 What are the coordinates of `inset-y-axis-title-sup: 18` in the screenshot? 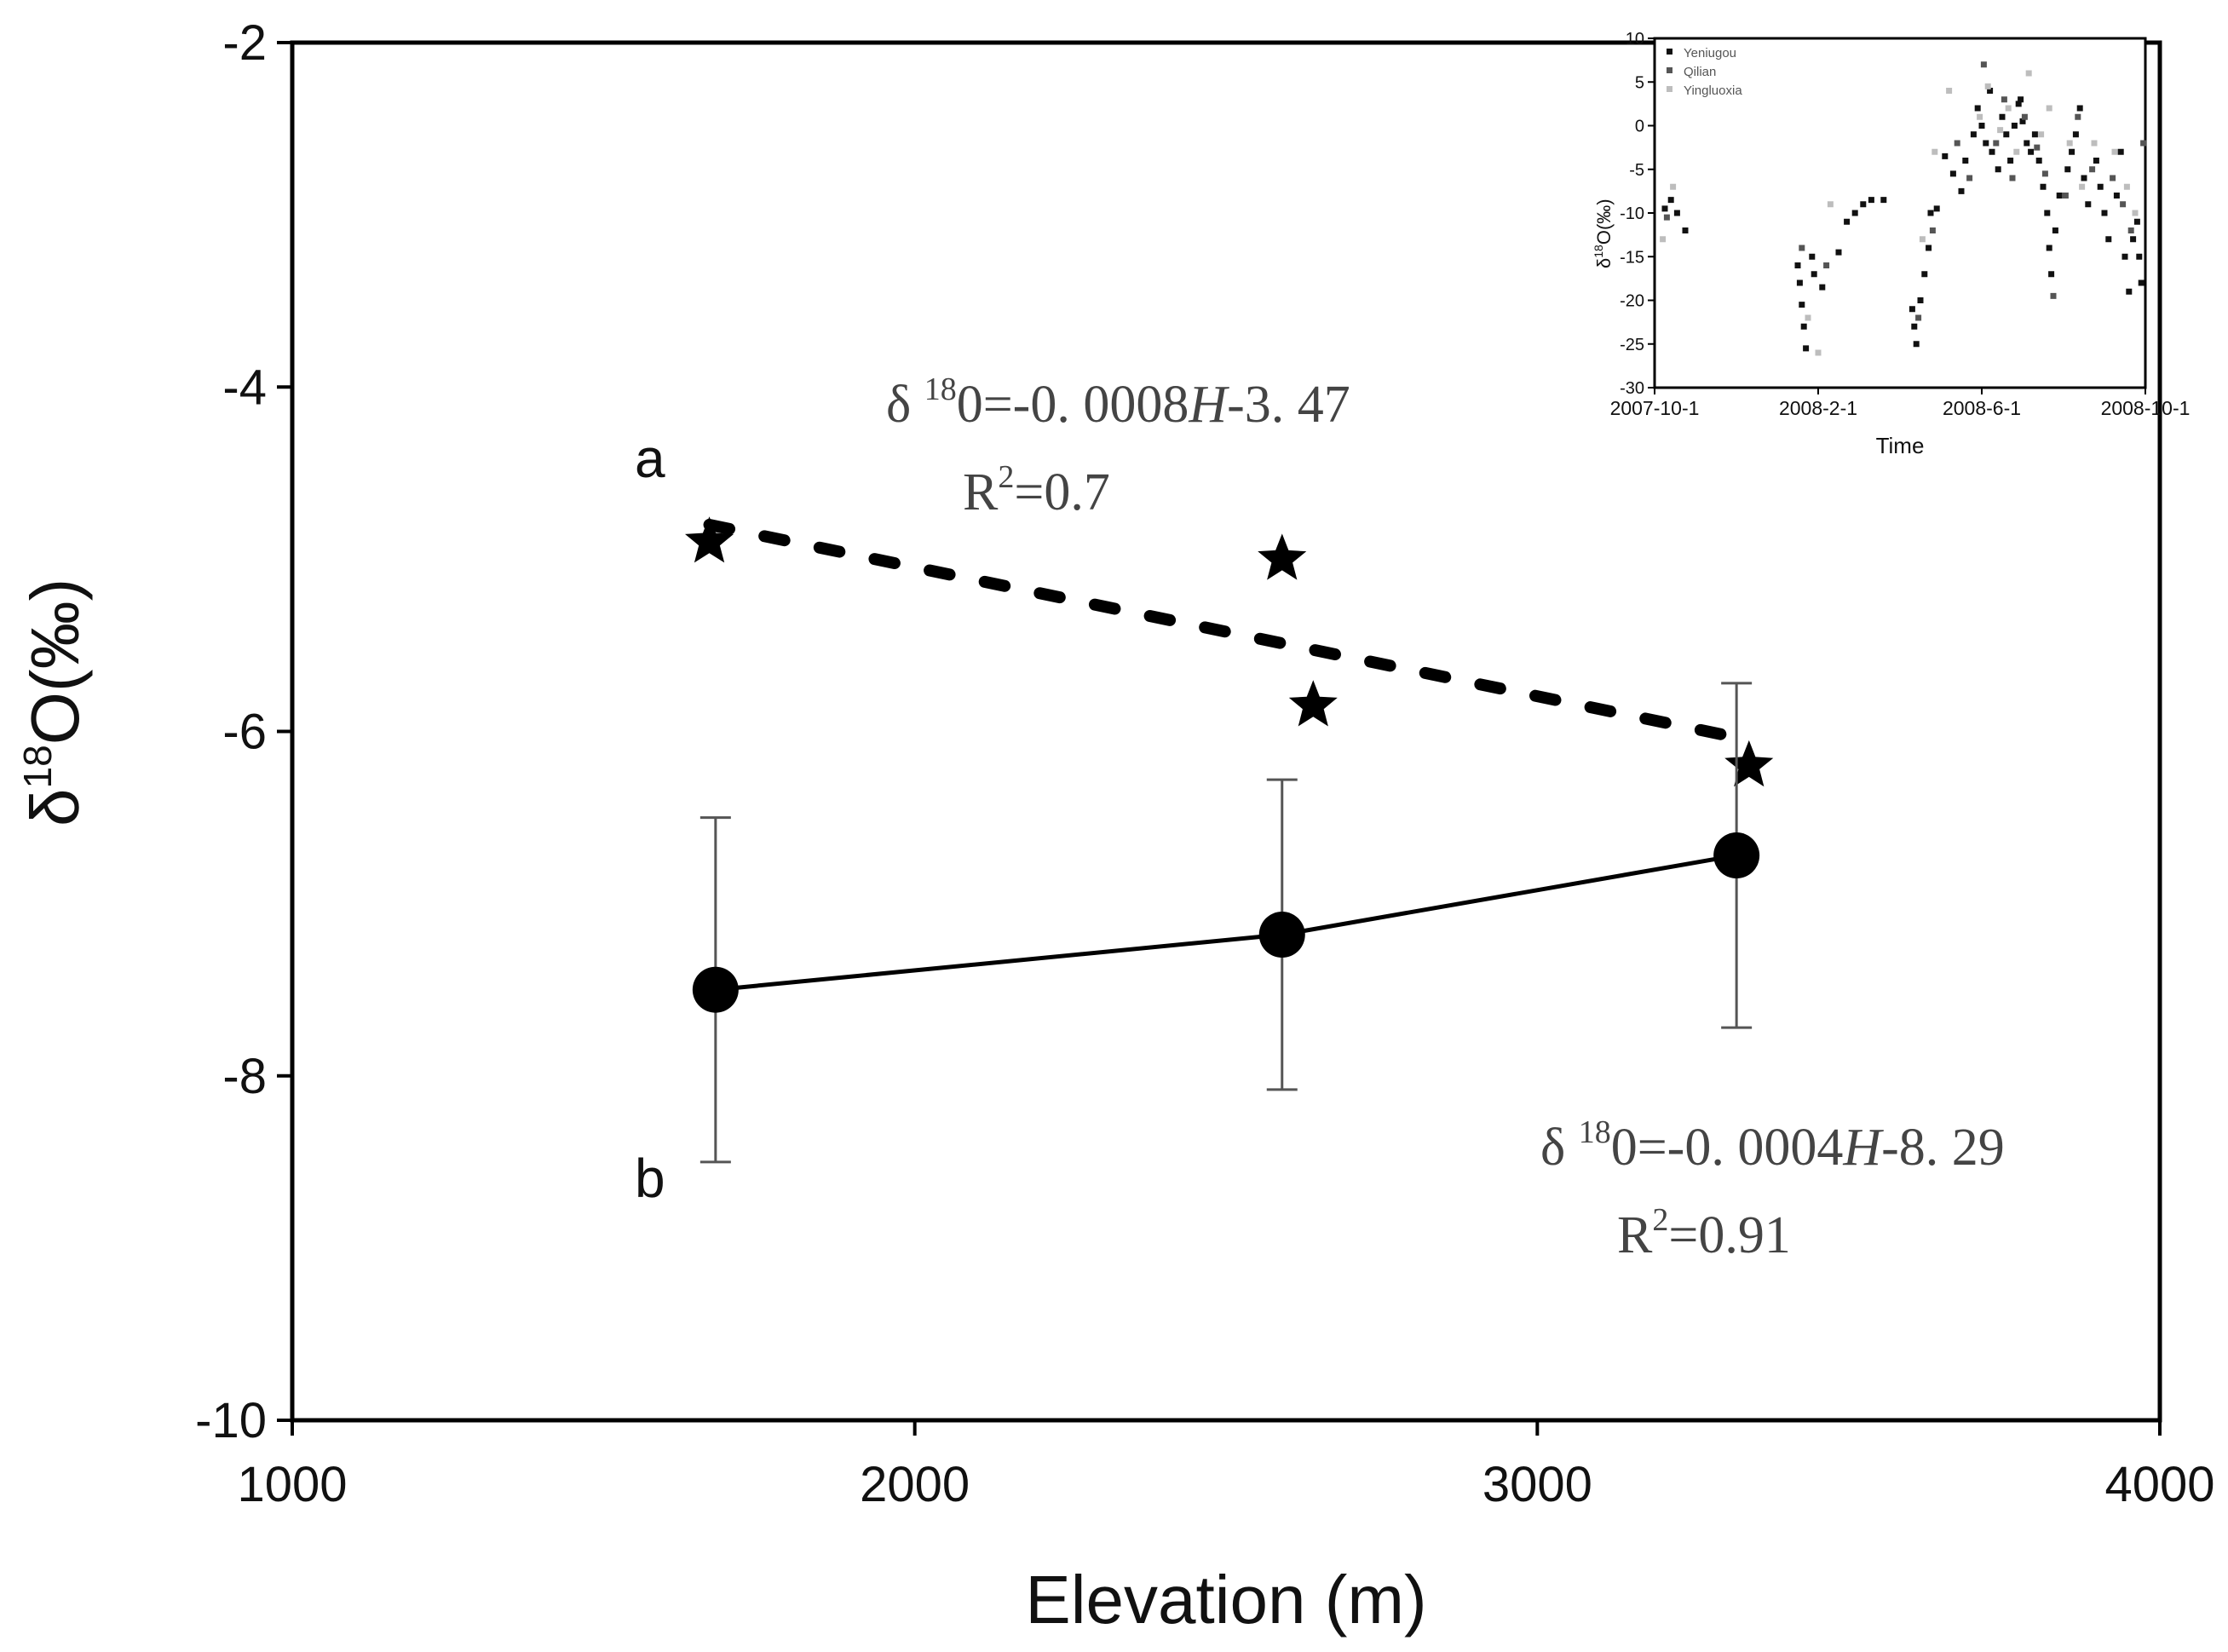 It's located at (1599, 251).